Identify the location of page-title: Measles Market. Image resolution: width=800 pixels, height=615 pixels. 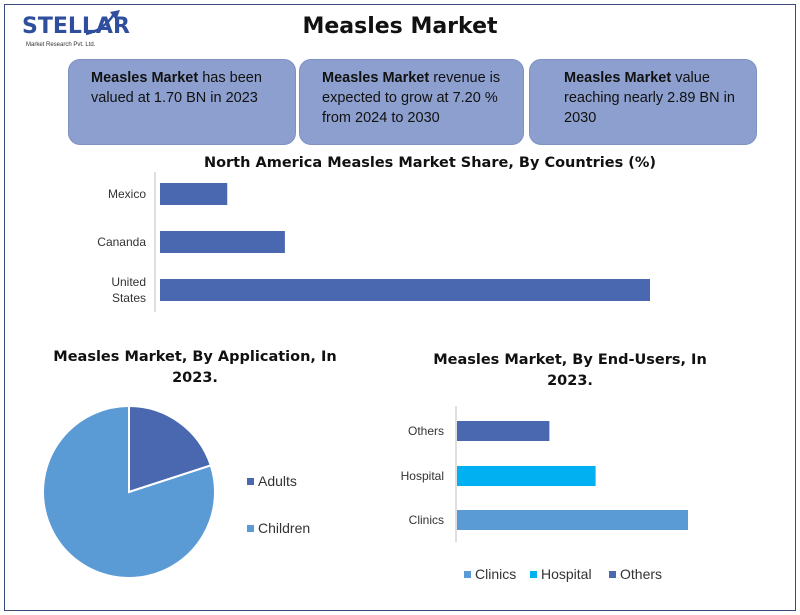
(400, 26).